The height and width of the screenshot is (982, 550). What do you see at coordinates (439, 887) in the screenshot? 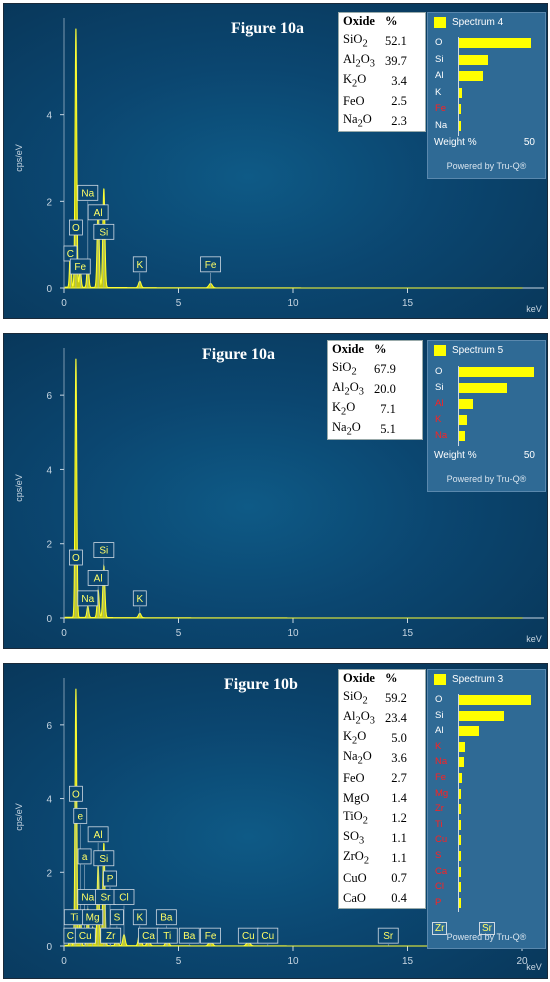
I see `element-label: Cl` at bounding box center [439, 887].